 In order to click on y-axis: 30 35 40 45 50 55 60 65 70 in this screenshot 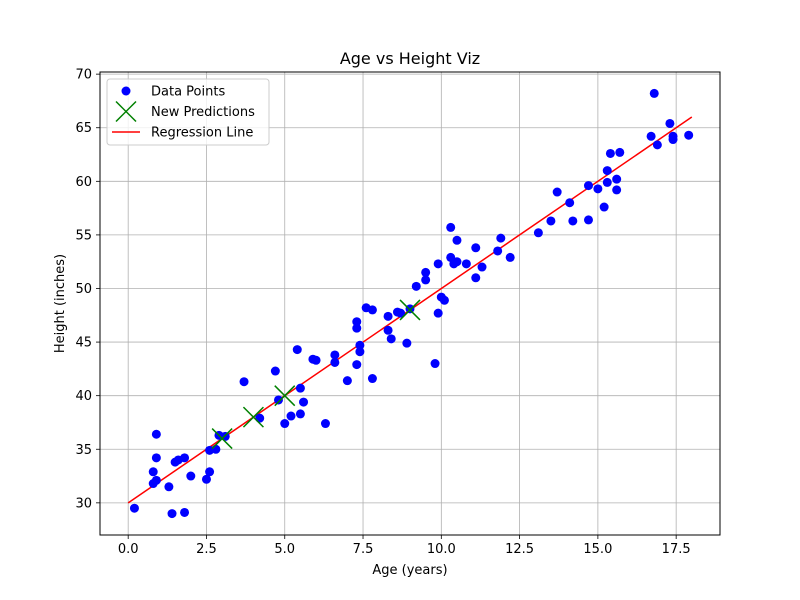, I will do `click(87, 289)`.